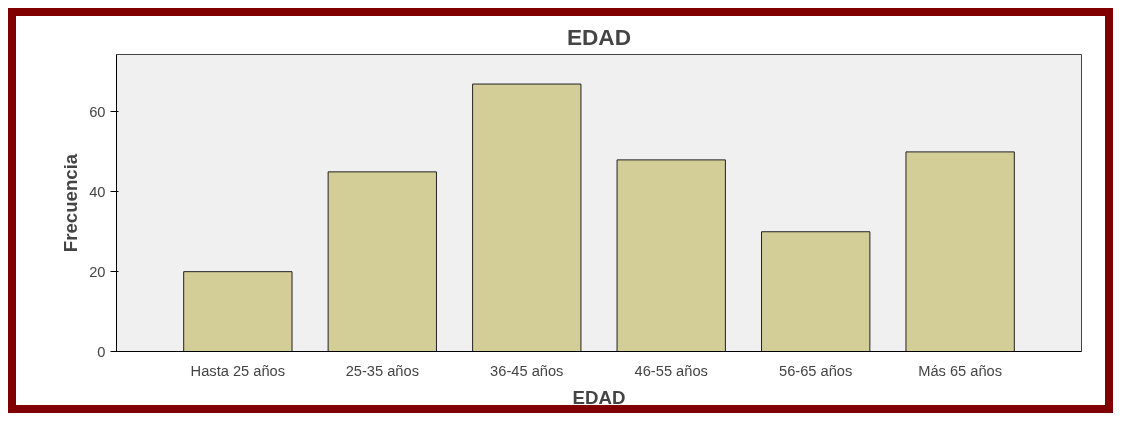 This screenshot has width=1145, height=439. I want to click on x-tick-label: Hasta 25 años, so click(238, 370).